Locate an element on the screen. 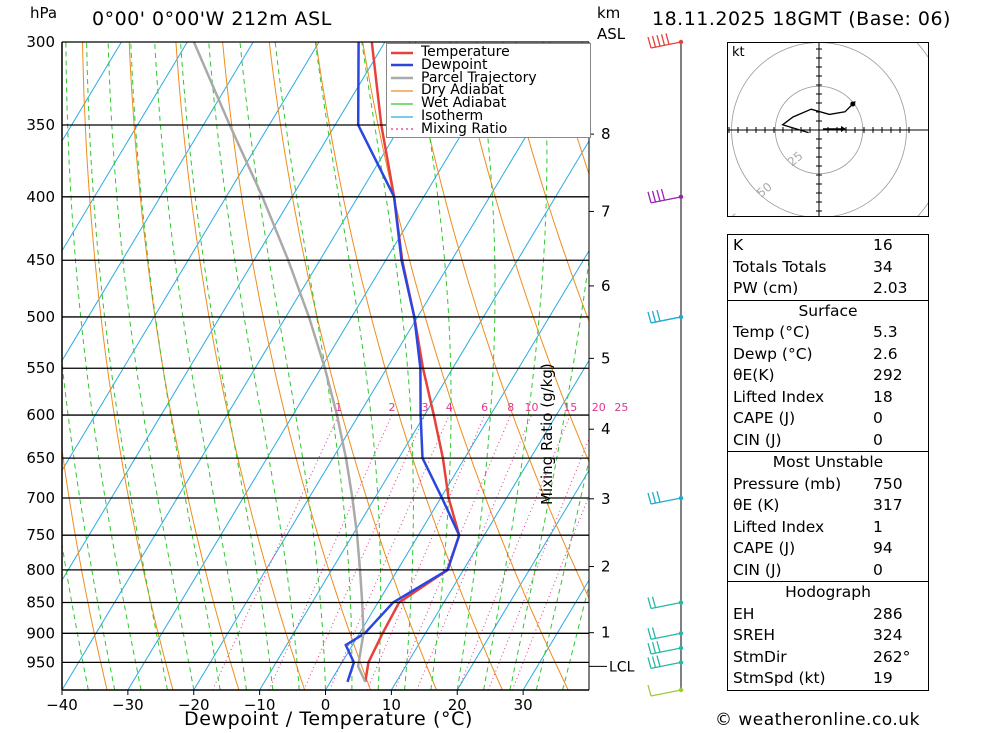  index-row: Temp (°C) 5.3 is located at coordinates (828, 333).